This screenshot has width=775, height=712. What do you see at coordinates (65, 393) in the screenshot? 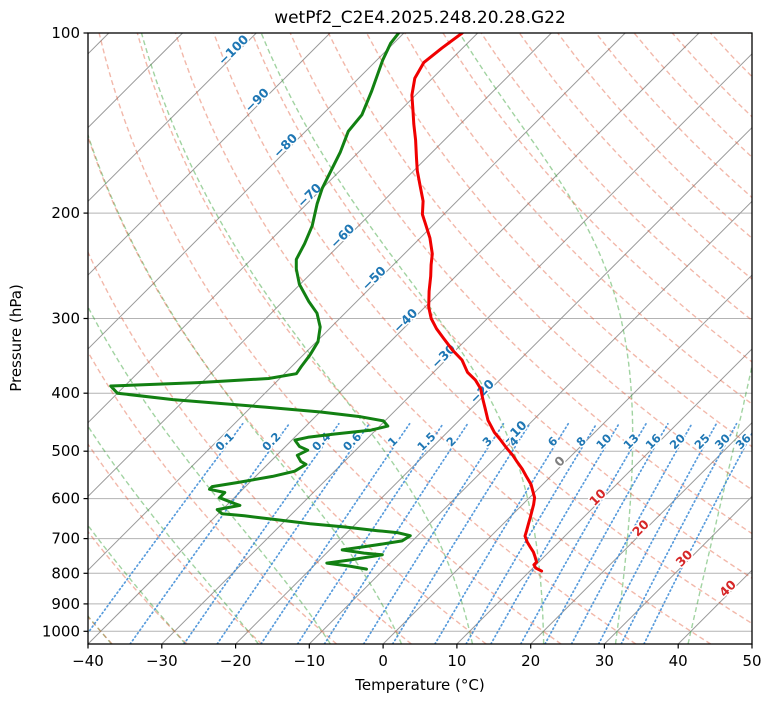
I see `y-tick-label: 400` at bounding box center [65, 393].